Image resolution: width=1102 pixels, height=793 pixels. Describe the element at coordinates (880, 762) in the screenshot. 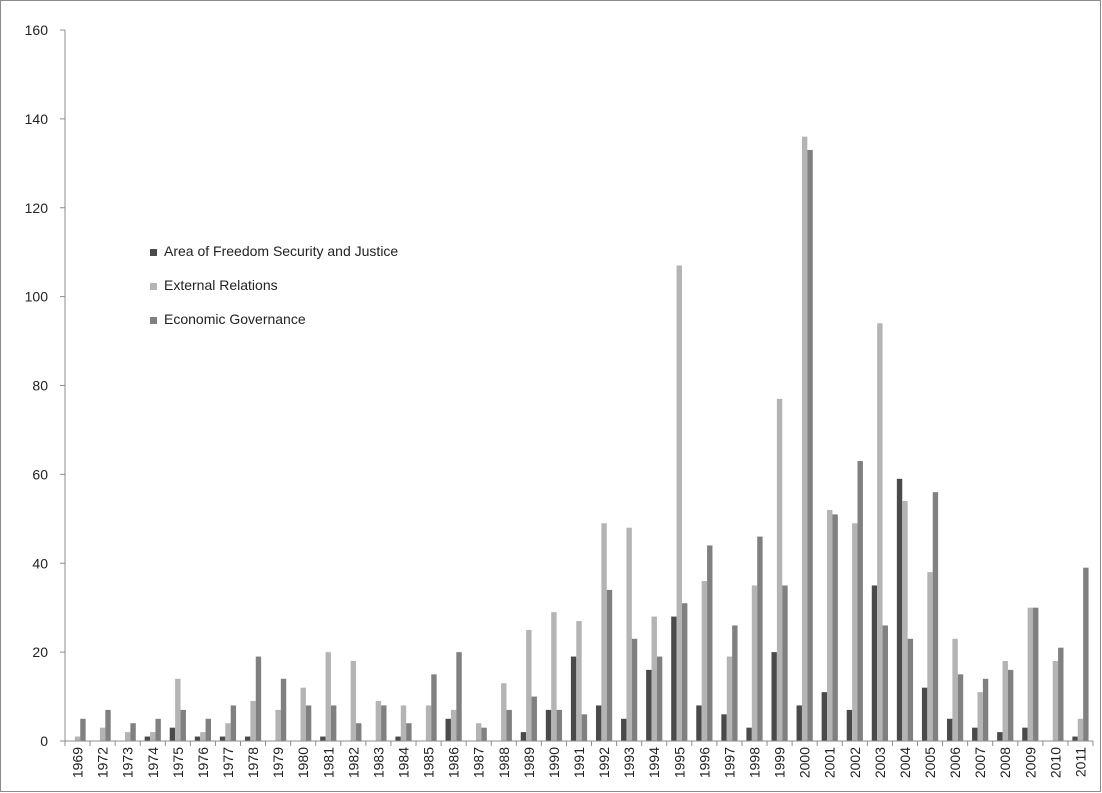

I see `x-tick-label: 2003` at that location.